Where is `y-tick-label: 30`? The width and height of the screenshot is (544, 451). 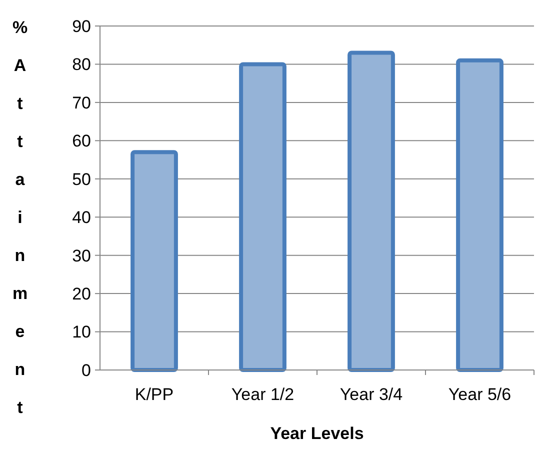
y-tick-label: 30 is located at coordinates (81, 256).